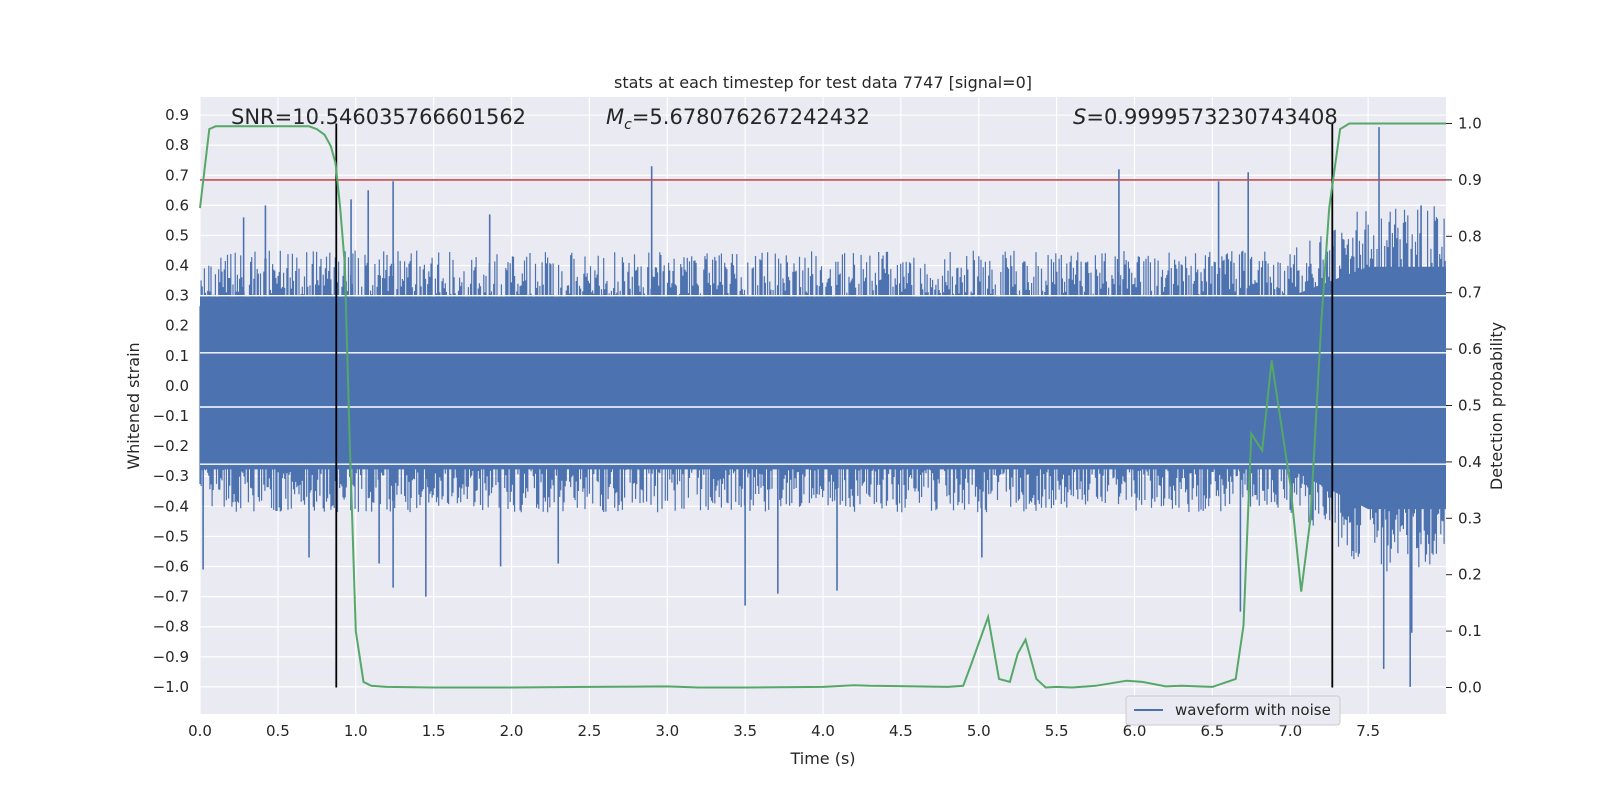  Describe the element at coordinates (1290, 731) in the screenshot. I see `x-tick-label: 7.0` at that location.